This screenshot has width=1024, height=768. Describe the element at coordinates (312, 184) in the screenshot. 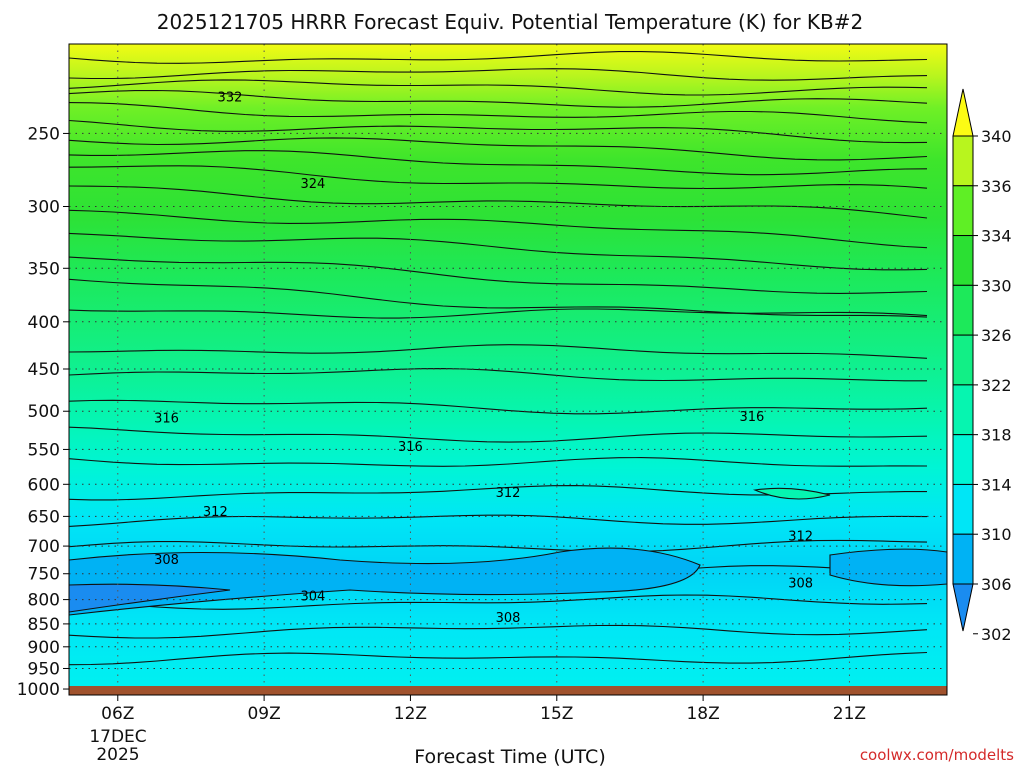

I see `contour-label: 324` at that location.